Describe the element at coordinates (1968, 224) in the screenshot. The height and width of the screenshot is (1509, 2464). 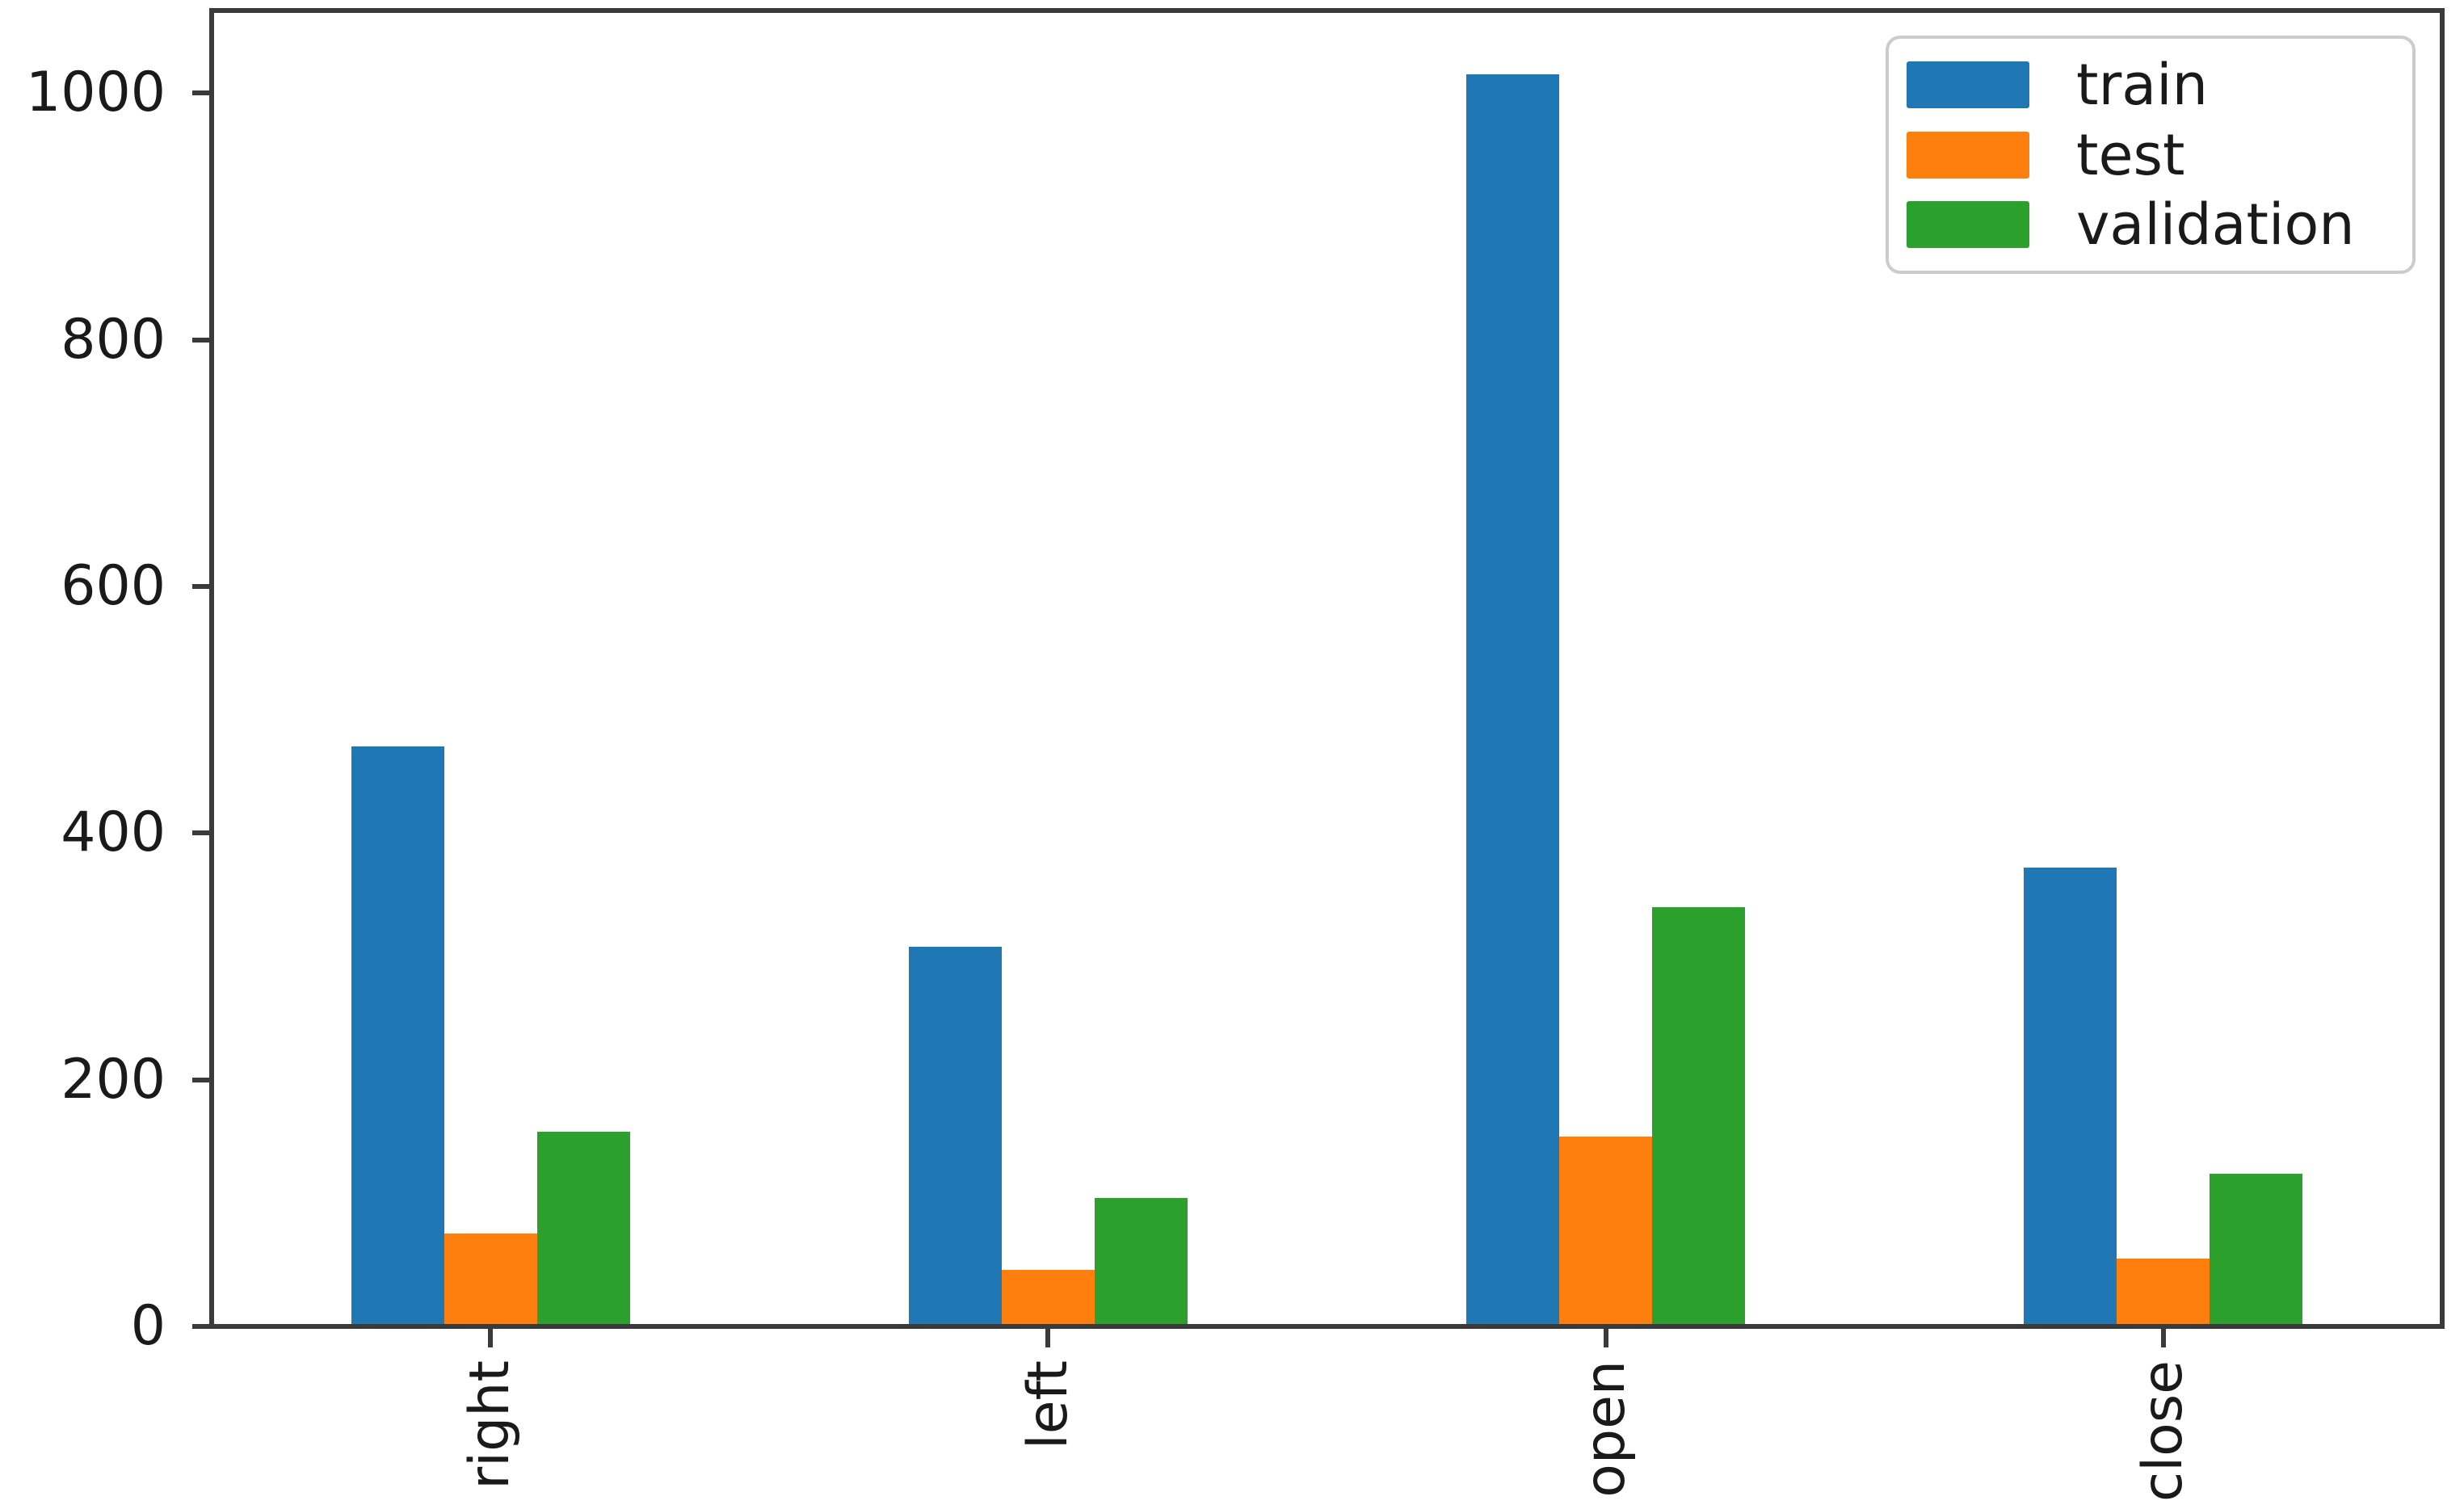
I see `legend-swatch-validation` at that location.